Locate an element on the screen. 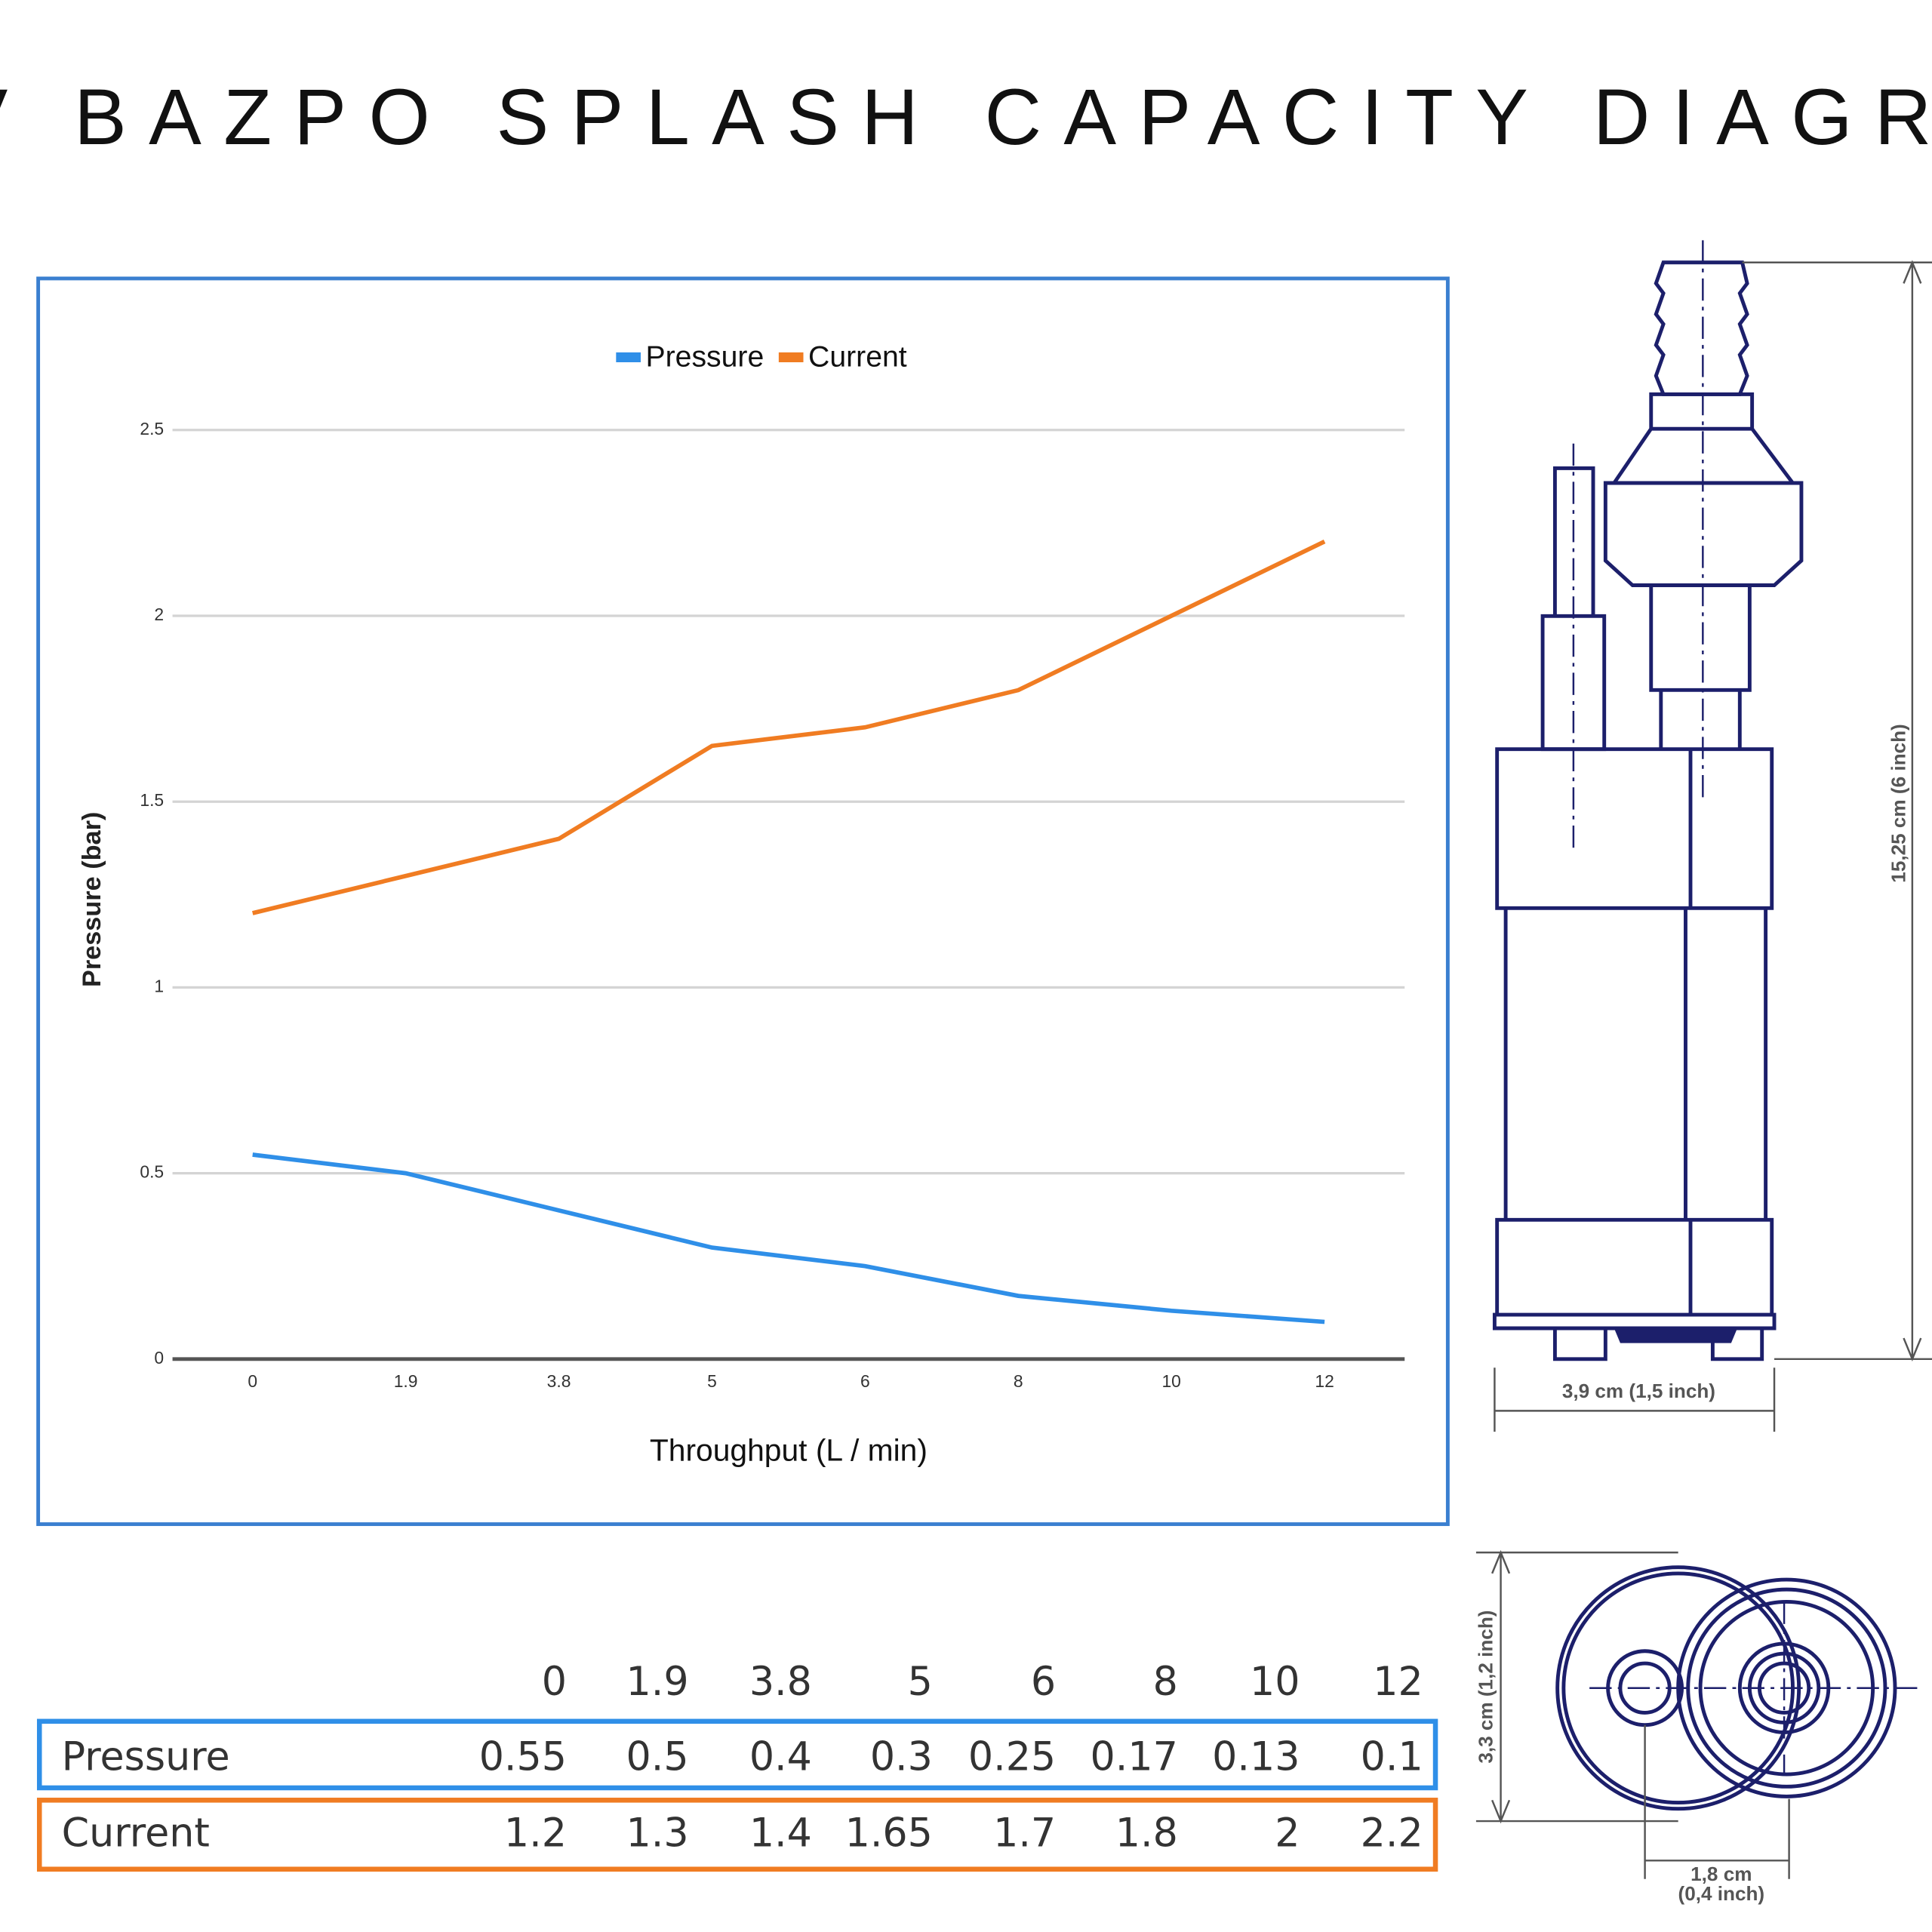  table-header: 5 is located at coordinates (920, 1682).